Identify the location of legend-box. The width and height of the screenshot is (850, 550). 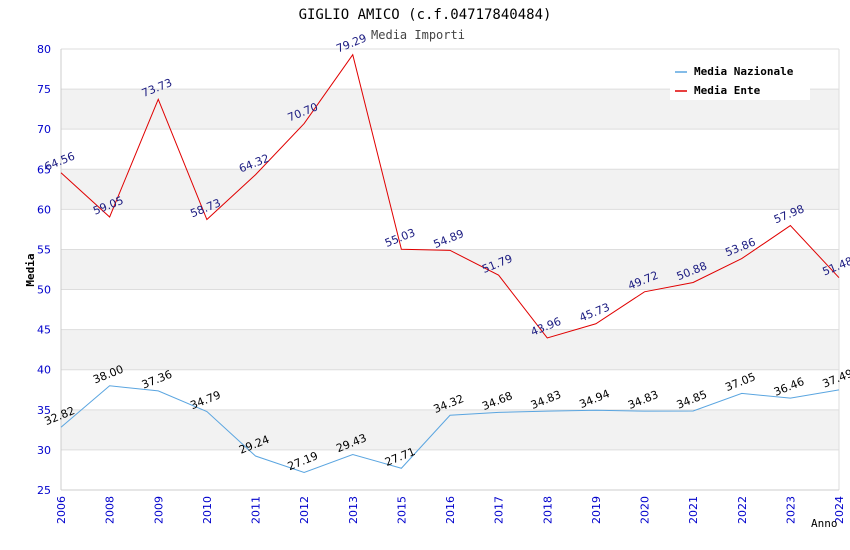
(740, 79).